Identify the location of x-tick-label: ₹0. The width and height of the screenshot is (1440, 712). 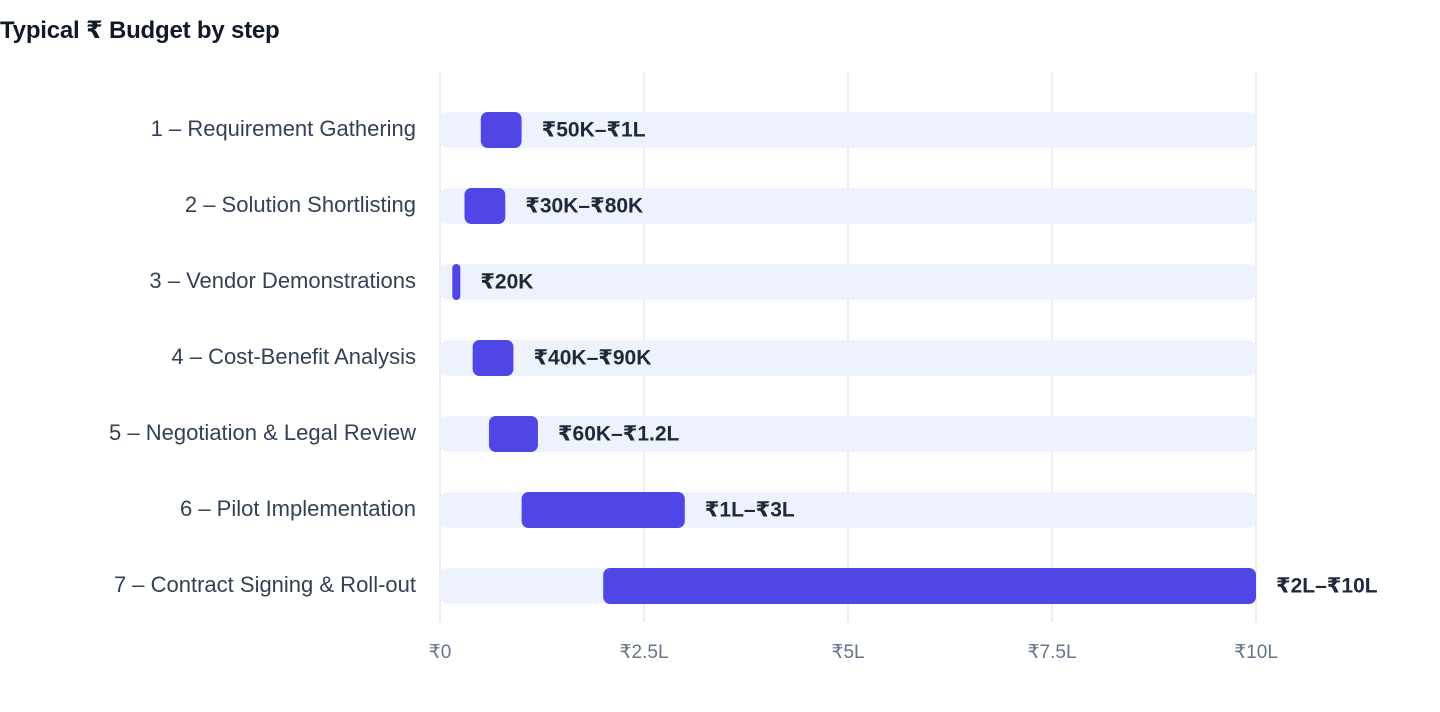
(440, 652).